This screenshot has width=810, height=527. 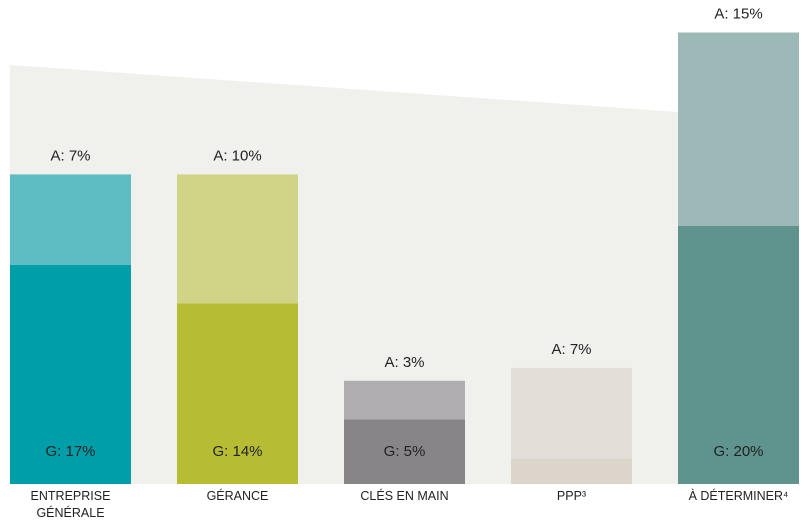 What do you see at coordinates (237, 496) in the screenshot?
I see `x-tick-label: GÉRANCE` at bounding box center [237, 496].